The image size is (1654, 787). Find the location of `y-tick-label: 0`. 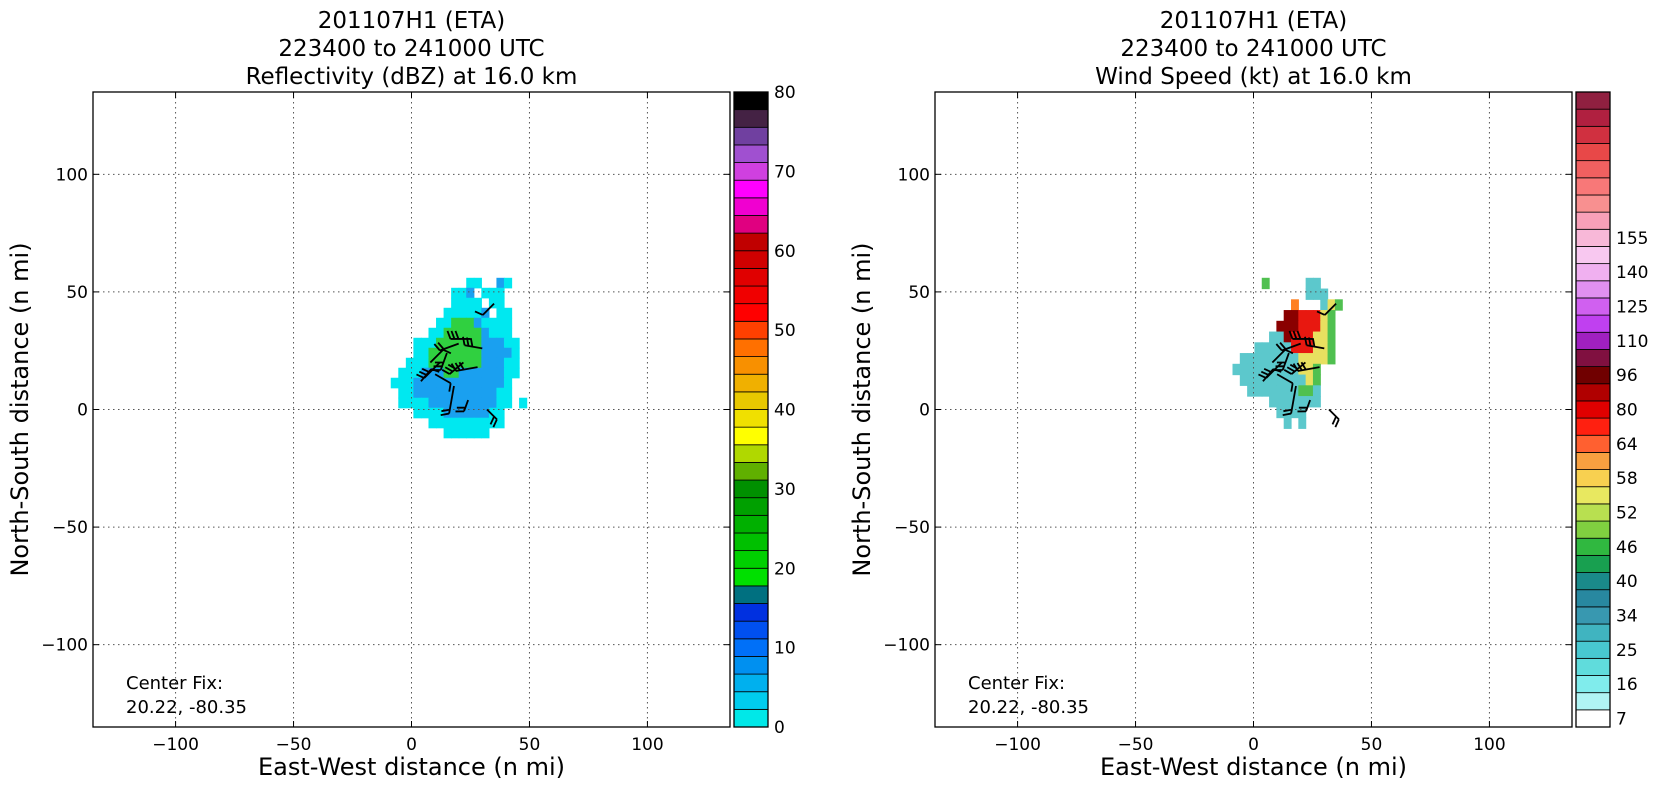

y-tick-label: 0 is located at coordinates (924, 411).